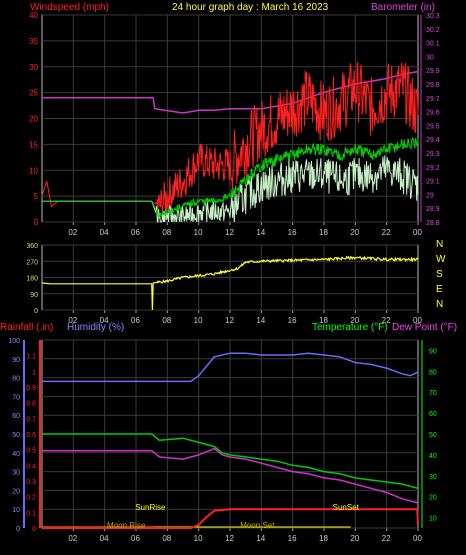 This screenshot has width=466, height=555. I want to click on barometer-tick-label: 29.4, so click(433, 140).